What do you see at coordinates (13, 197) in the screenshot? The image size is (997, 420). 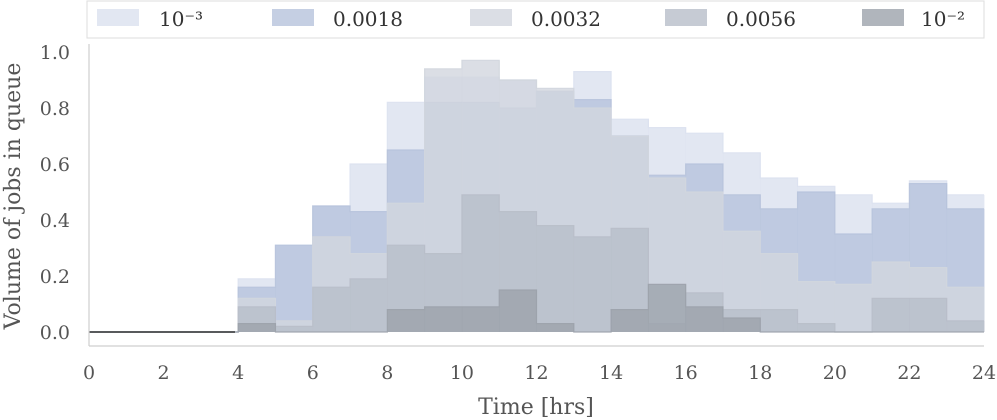 I see `y-axis-label: Volume of jobs in queue` at bounding box center [13, 197].